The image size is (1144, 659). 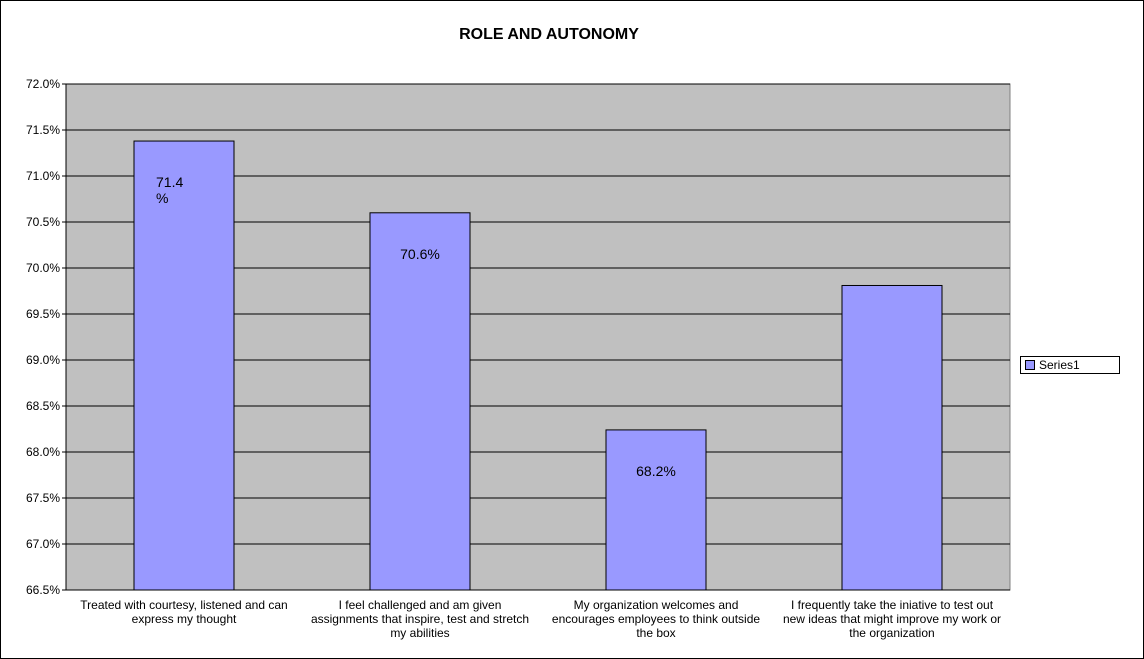 What do you see at coordinates (169, 182) in the screenshot?
I see `data-label: 71.4` at bounding box center [169, 182].